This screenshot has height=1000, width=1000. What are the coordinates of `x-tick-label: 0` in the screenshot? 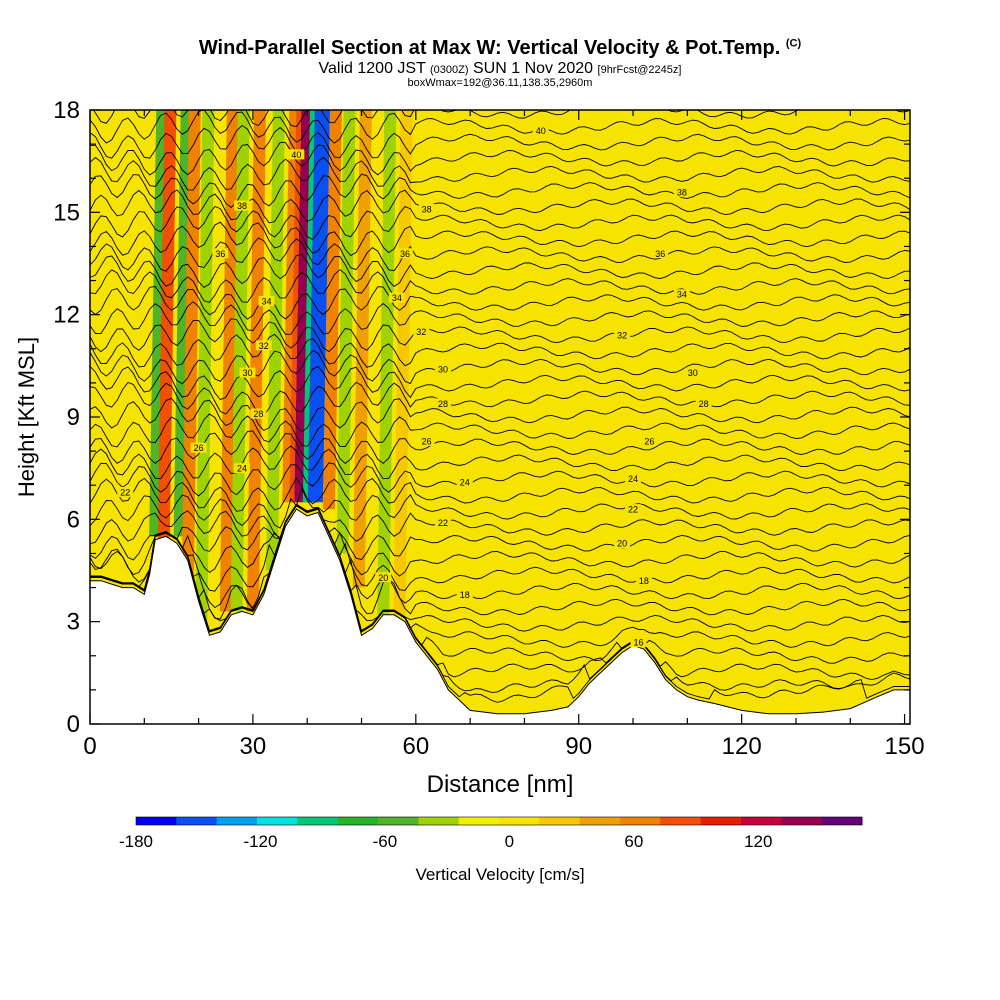 It's located at (89, 746).